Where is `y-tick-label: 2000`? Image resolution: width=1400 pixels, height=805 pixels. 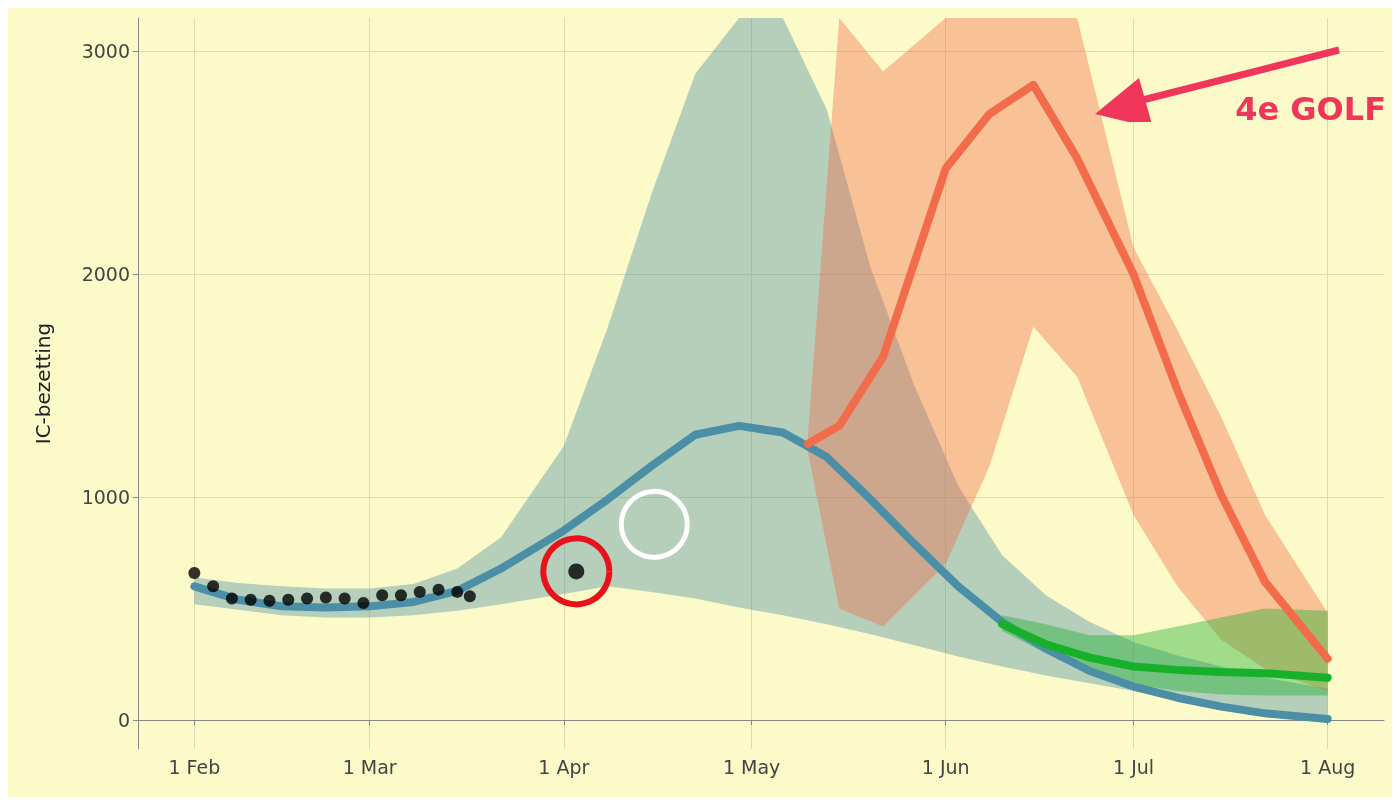
y-tick-label: 2000 is located at coordinates (105, 274).